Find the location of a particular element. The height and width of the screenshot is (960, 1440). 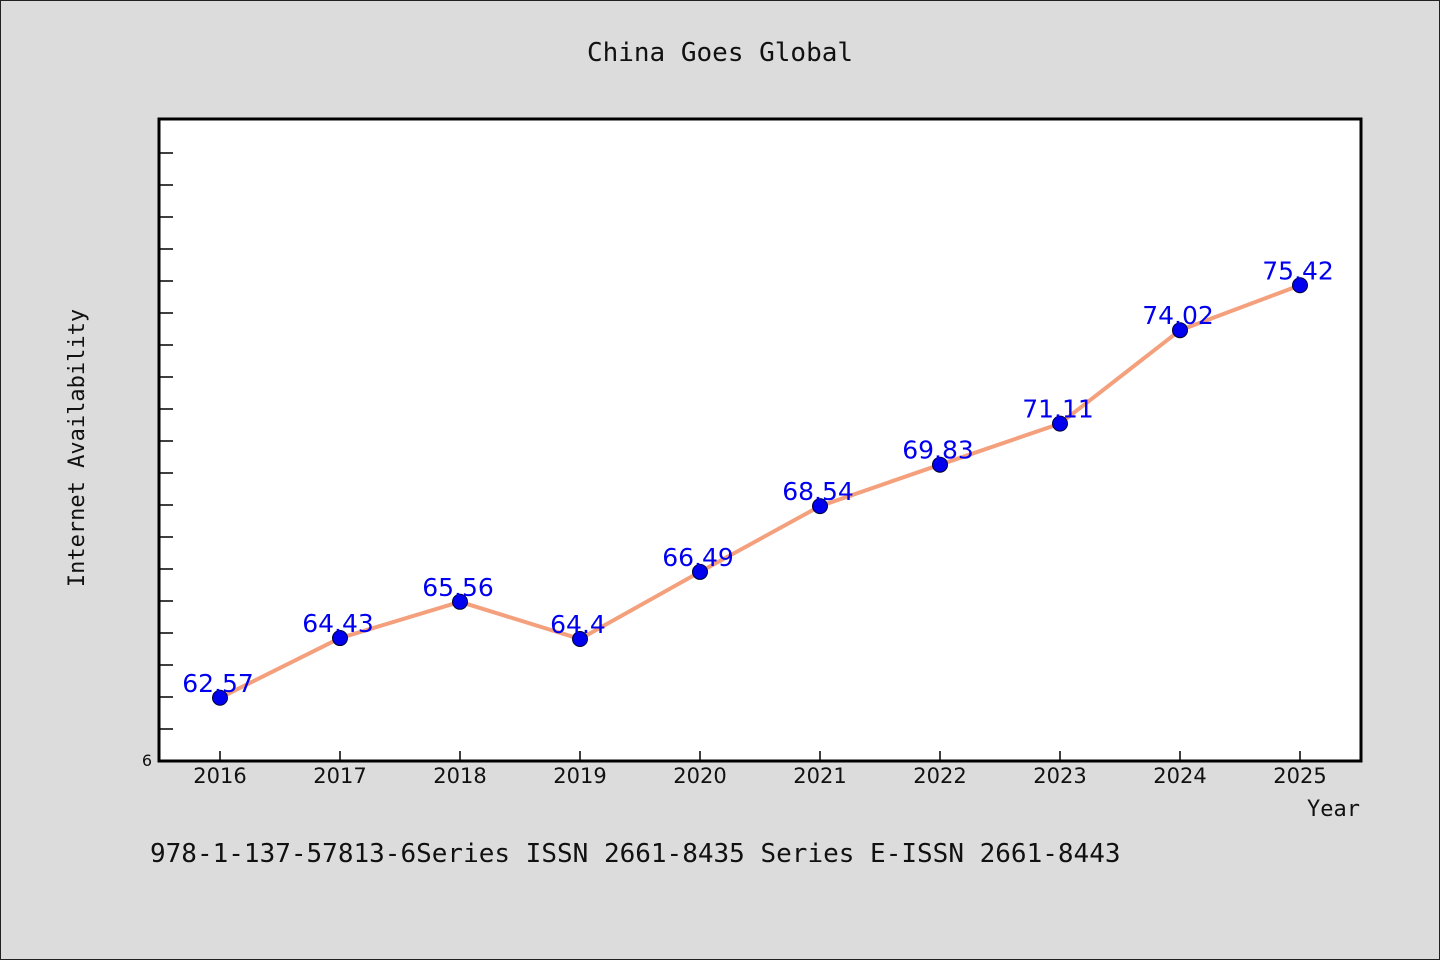

data-label: 74.02 is located at coordinates (1178, 315).